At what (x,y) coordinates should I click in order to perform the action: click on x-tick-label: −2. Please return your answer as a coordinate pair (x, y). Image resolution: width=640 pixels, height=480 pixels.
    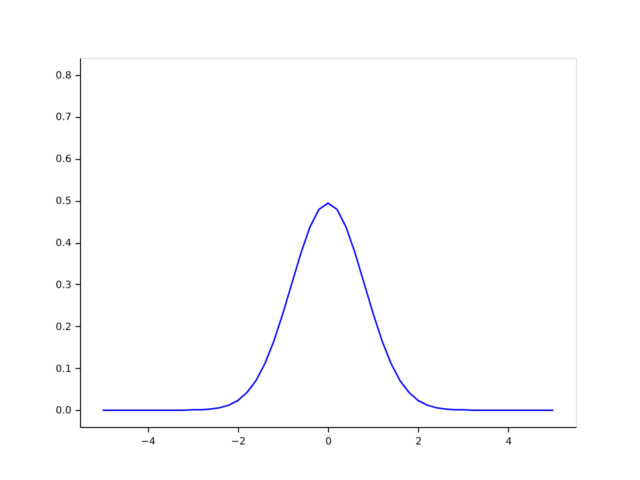
    Looking at the image, I should click on (238, 442).